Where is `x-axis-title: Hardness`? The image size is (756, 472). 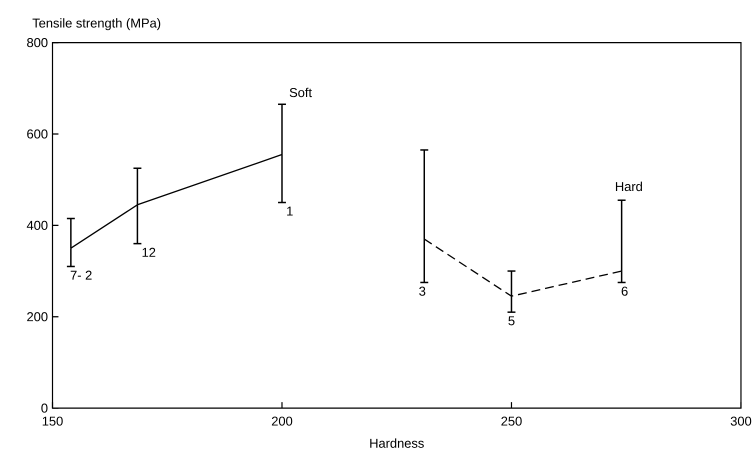
x-axis-title: Hardness is located at coordinates (397, 443).